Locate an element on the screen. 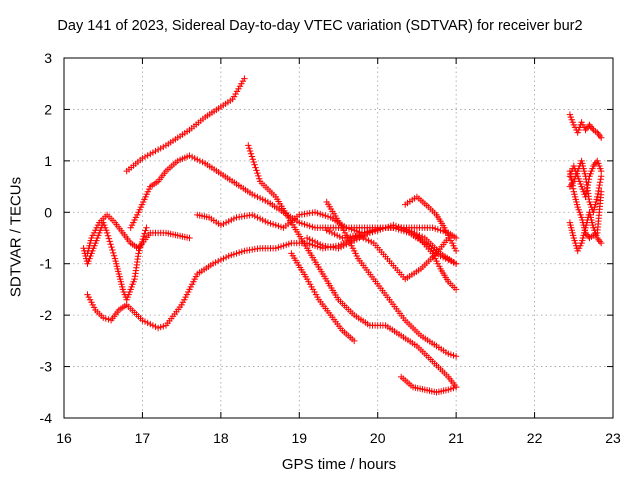 The image size is (640, 480). x-axis-label: GPS time / hours is located at coordinates (339, 464).